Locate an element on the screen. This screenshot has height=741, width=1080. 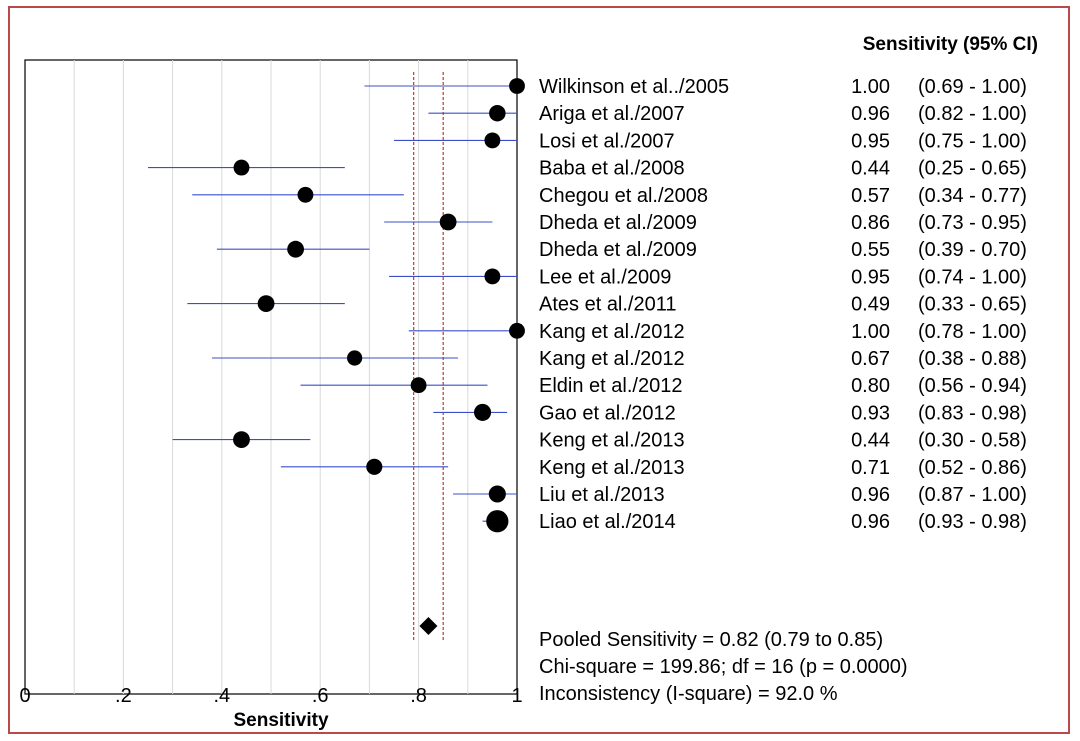
summary-line: Pooled Sensitivity = 0.82 (0.79 to 0.85) is located at coordinates (711, 640).